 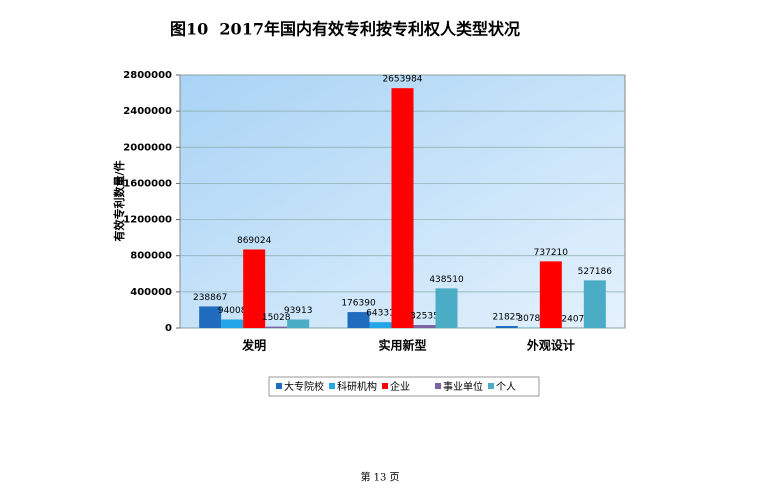 What do you see at coordinates (147, 111) in the screenshot?
I see `y-tick-label: 2400000` at bounding box center [147, 111].